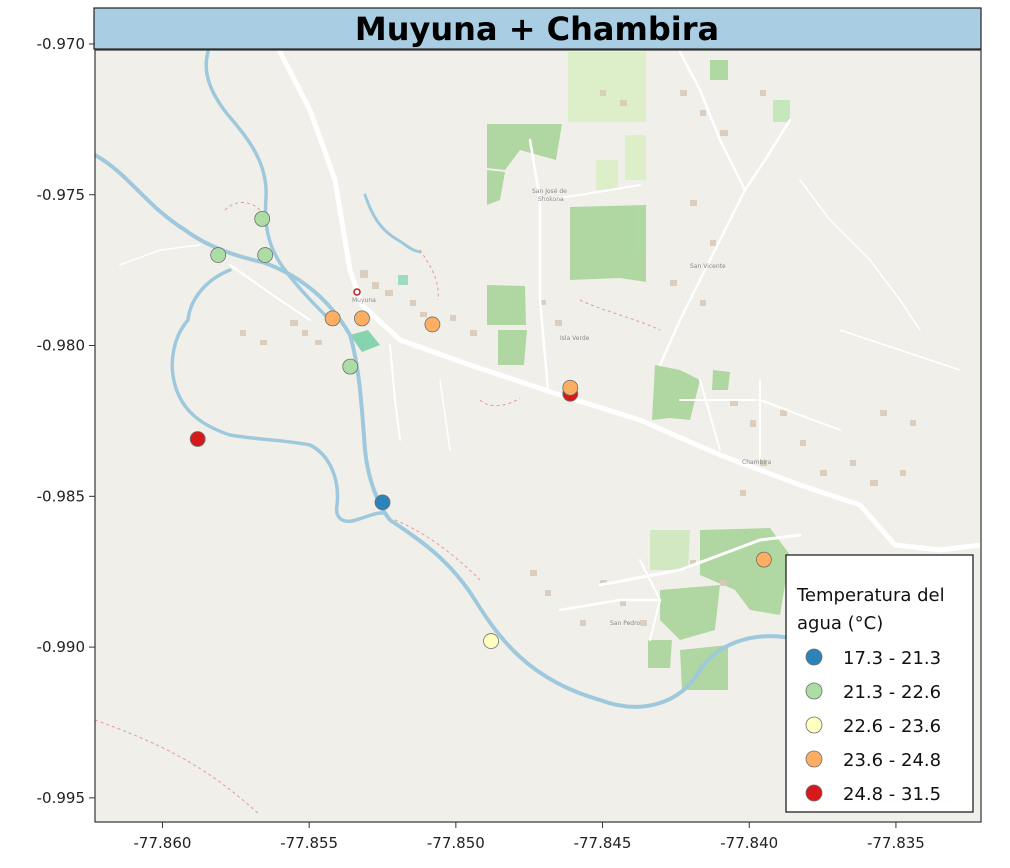 This screenshot has height=868, width=1010. I want to click on svg-text: San José de, so click(549, 191).